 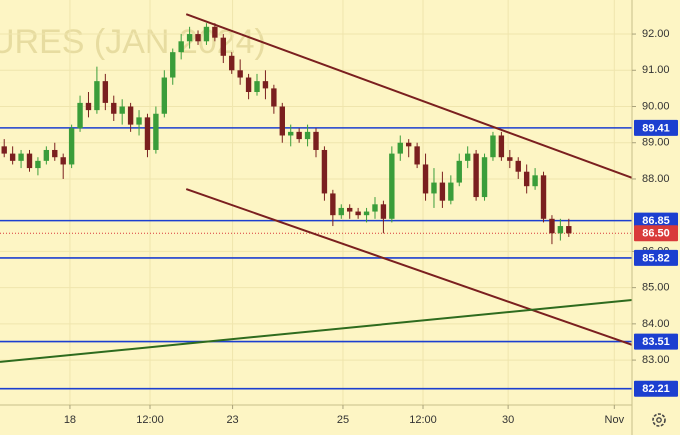 What do you see at coordinates (656, 179) in the screenshot?
I see `y-tick-label: 88.00` at bounding box center [656, 179].